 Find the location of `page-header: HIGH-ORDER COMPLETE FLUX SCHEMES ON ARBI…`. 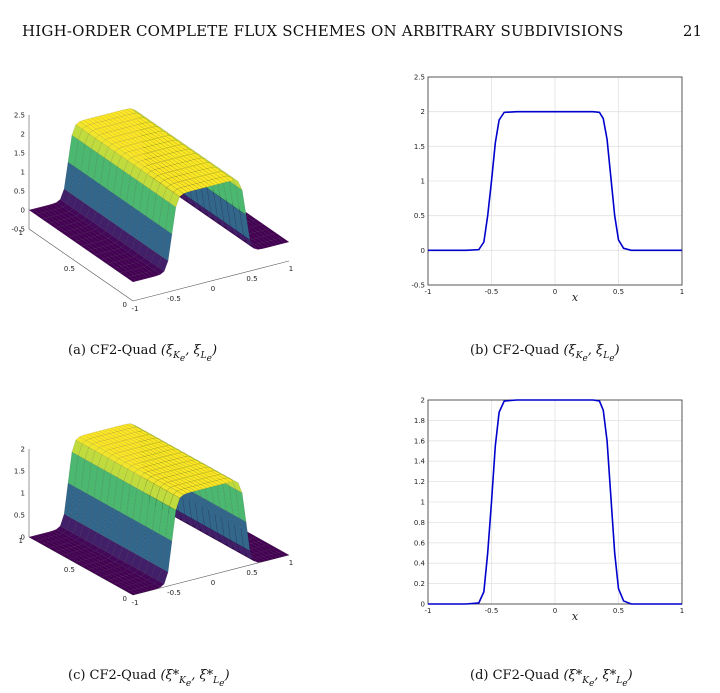

page-header: HIGH-ORDER COMPLETE FLUX SCHEMES ON ARBI… is located at coordinates (360, 34).